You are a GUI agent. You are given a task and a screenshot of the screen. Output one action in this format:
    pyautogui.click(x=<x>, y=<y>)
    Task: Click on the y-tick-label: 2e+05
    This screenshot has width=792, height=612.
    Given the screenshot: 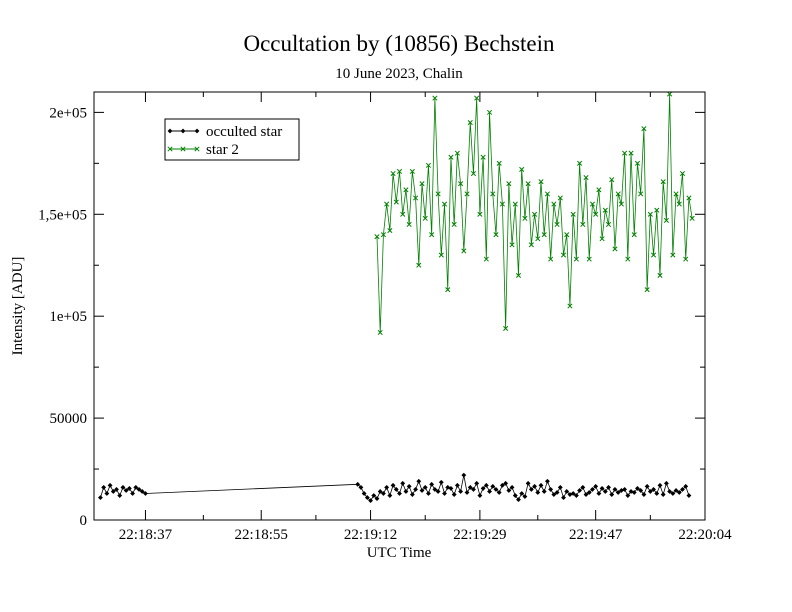 What is the action you would take?
    pyautogui.click(x=68, y=113)
    